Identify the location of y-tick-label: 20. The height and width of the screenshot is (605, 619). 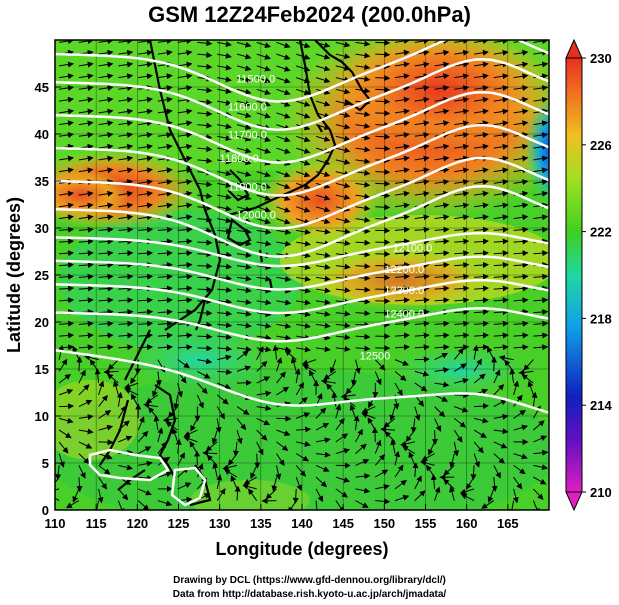
(42, 322).